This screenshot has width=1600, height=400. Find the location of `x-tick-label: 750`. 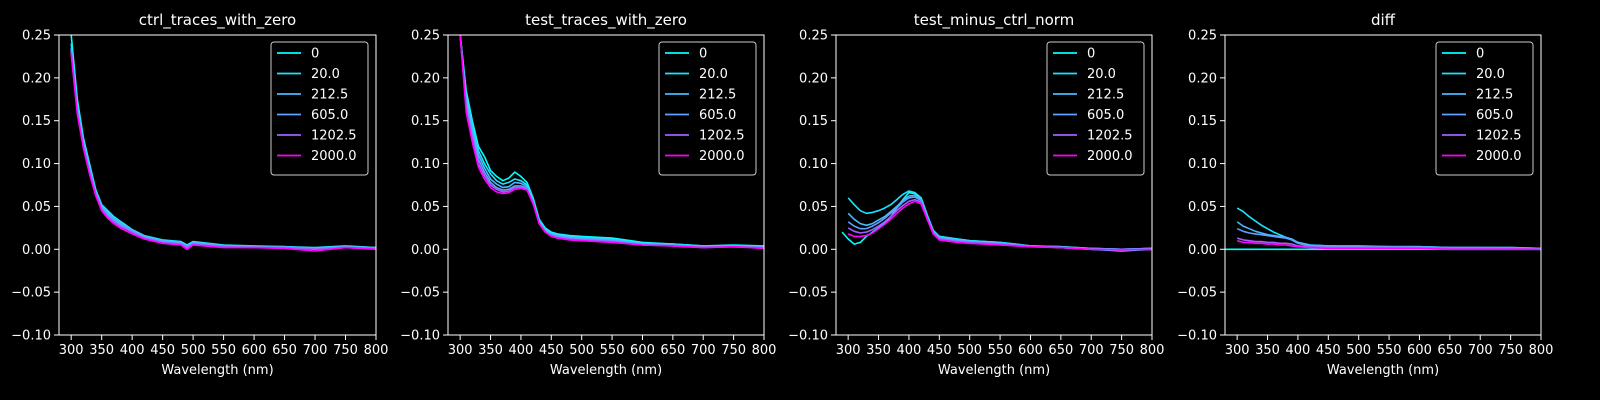

x-tick-label: 750 is located at coordinates (1121, 350).